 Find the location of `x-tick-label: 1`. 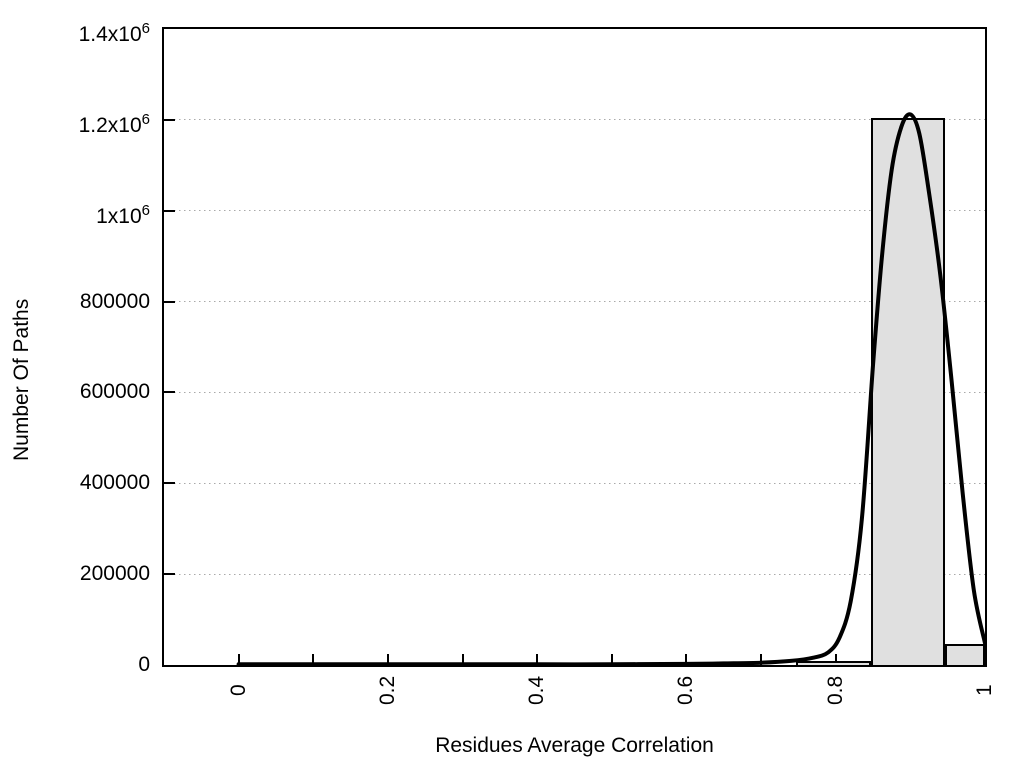

x-tick-label: 1 is located at coordinates (984, 690).